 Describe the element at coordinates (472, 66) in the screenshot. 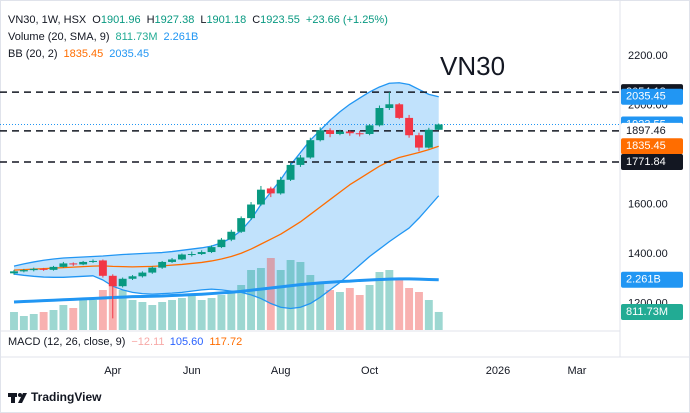

I see `annotation-title: VN30` at that location.